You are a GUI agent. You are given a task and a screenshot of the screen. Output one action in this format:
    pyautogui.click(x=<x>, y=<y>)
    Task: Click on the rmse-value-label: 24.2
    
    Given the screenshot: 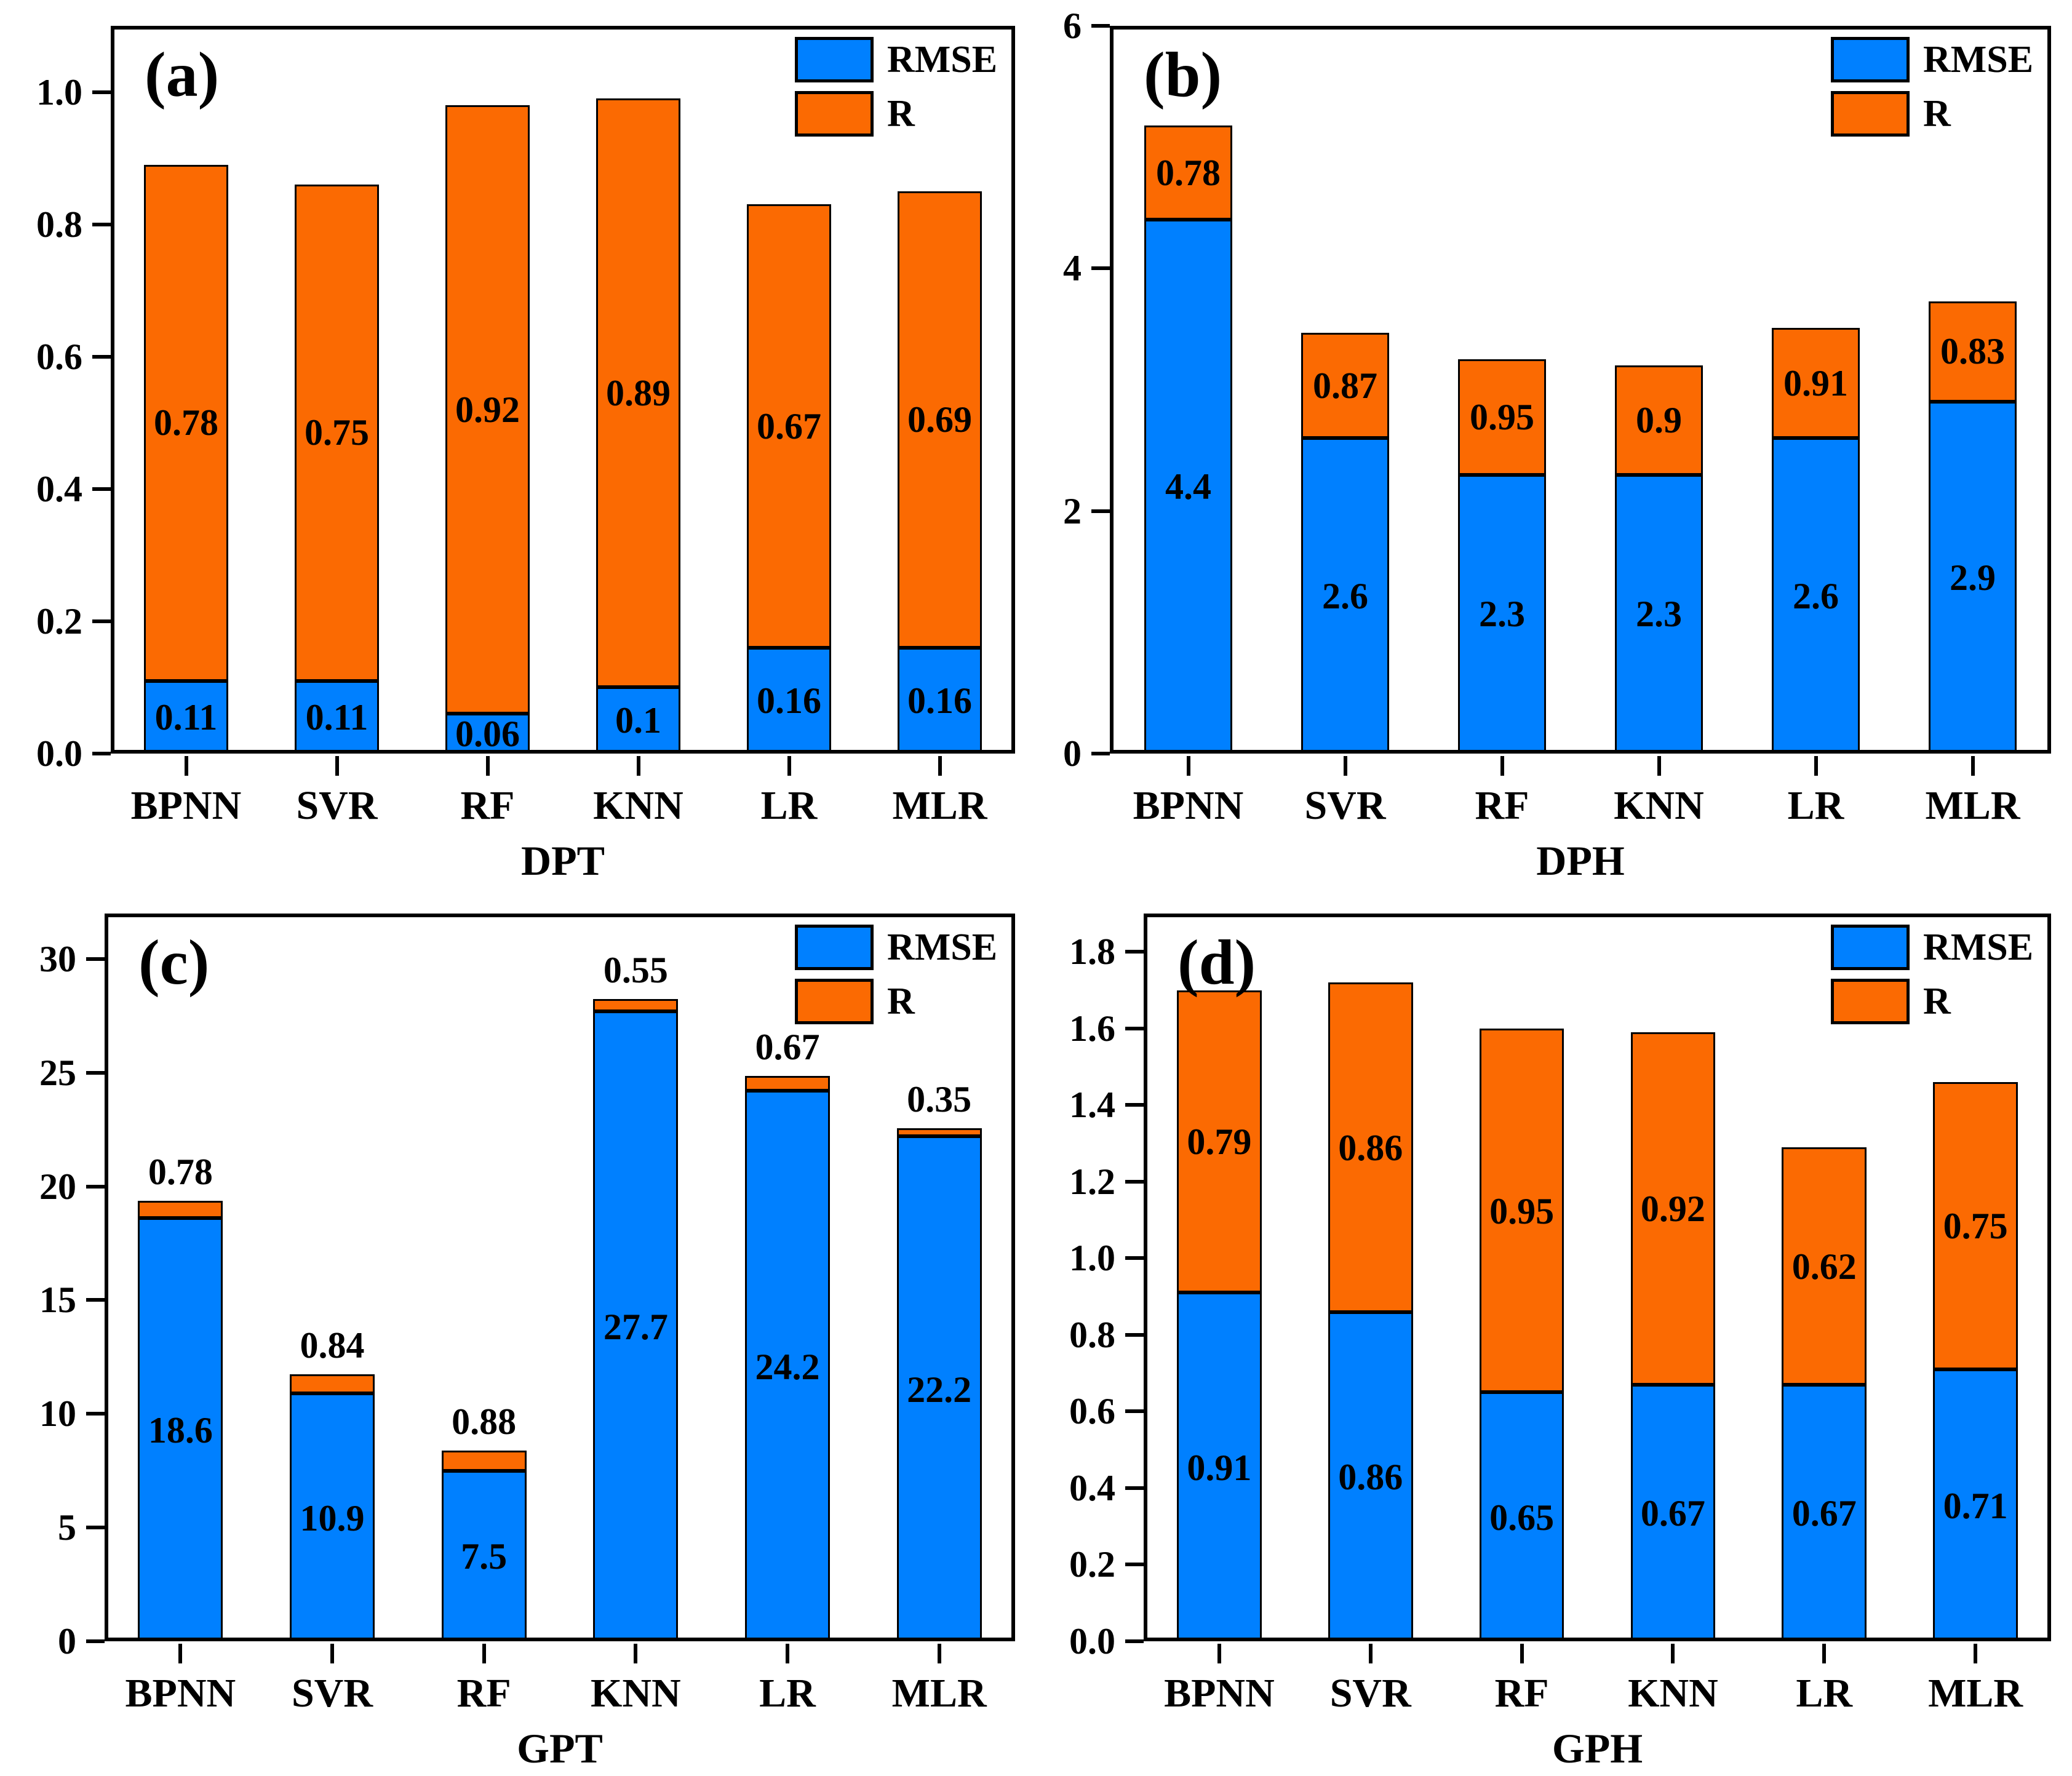 What is the action you would take?
    pyautogui.click(x=788, y=1367)
    